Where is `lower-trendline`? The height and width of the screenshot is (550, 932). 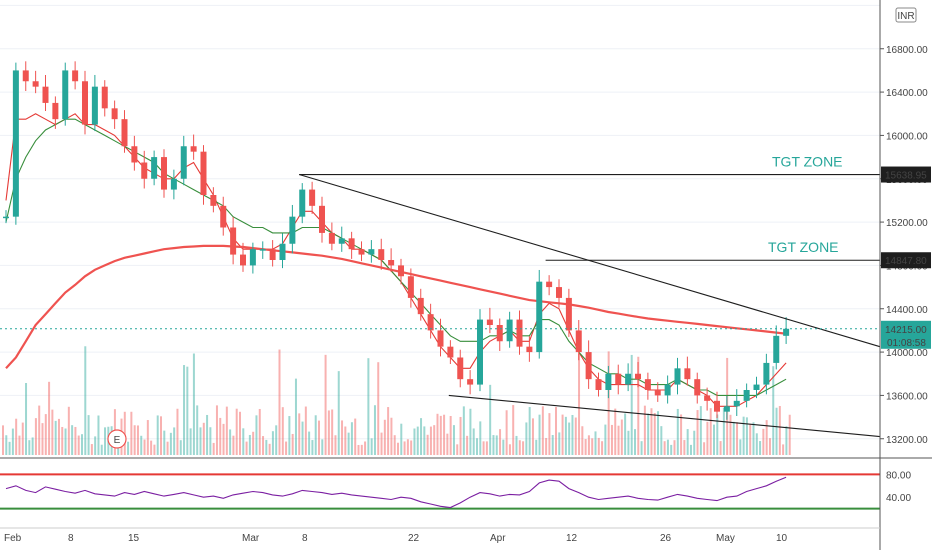
lower-trendline is located at coordinates (664, 416).